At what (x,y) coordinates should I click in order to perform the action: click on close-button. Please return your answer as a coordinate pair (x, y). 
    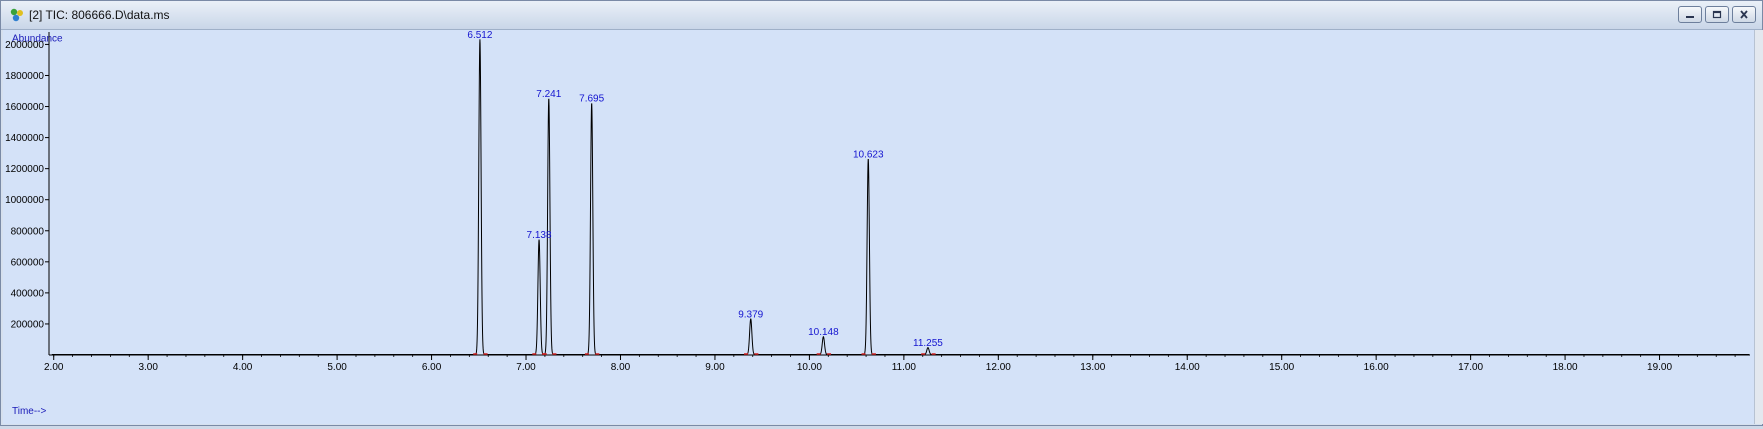
    Looking at the image, I should click on (1744, 14).